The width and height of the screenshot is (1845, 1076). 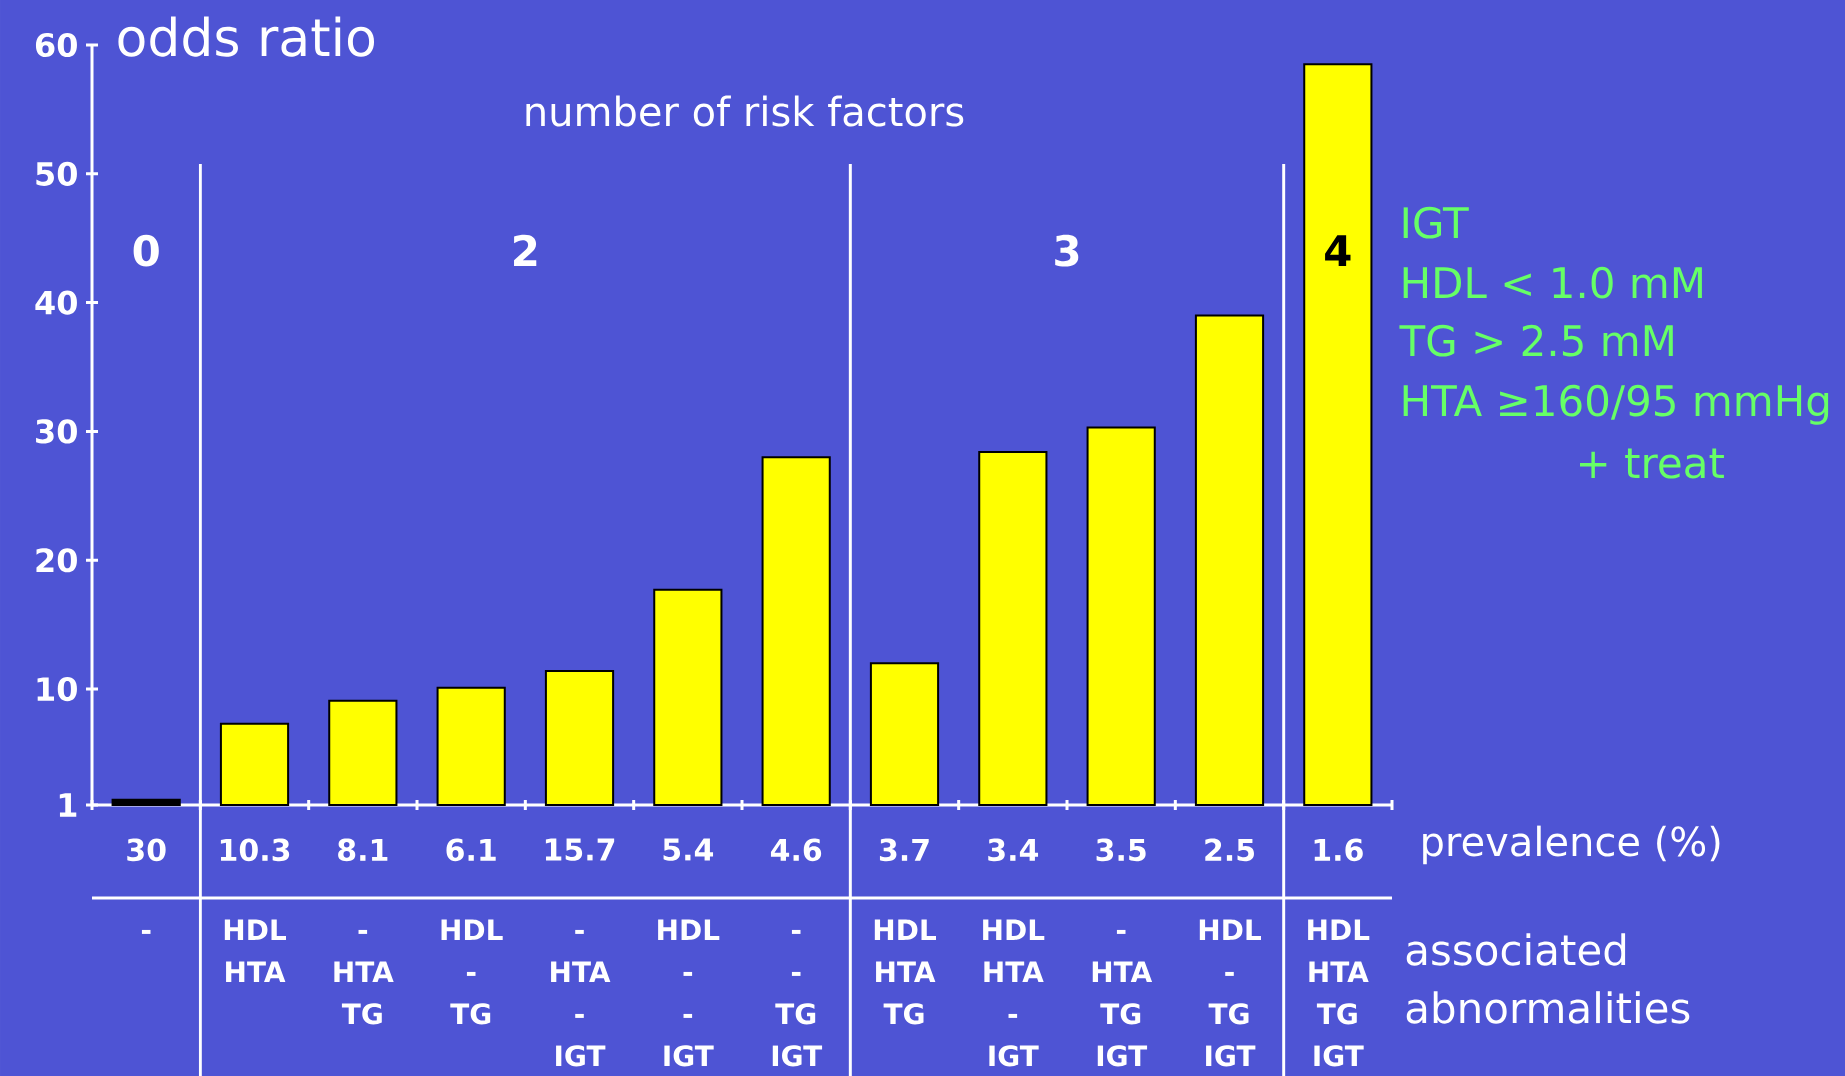 What do you see at coordinates (1548, 978) in the screenshot?
I see `text: associated abnormalities` at bounding box center [1548, 978].